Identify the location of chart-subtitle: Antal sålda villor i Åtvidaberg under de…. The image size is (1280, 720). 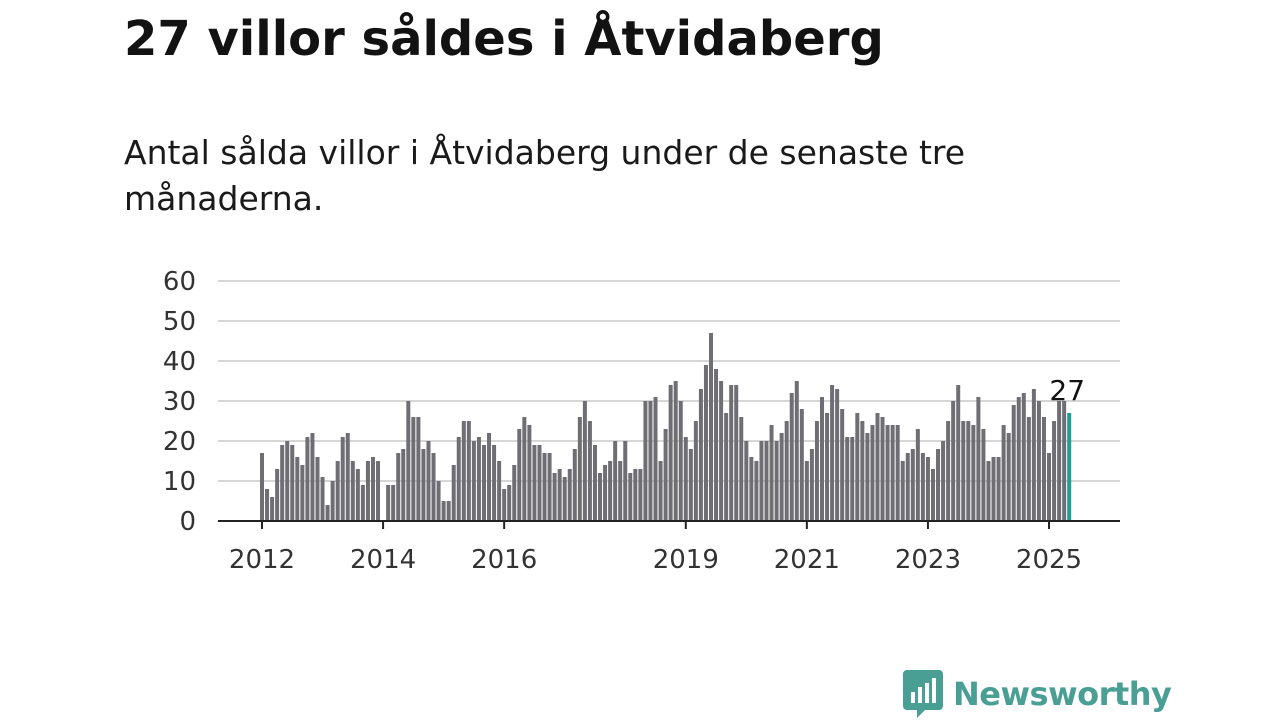
(545, 175).